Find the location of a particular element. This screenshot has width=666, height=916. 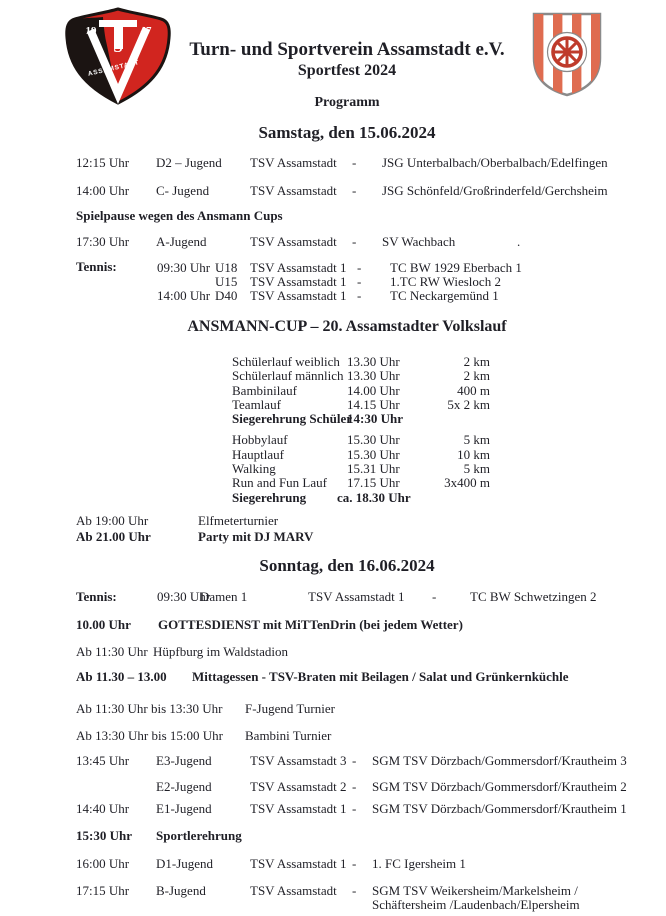

away-team: JSG Unterbalbach/Oberbalbach/Edelfingen is located at coordinates (495, 162).